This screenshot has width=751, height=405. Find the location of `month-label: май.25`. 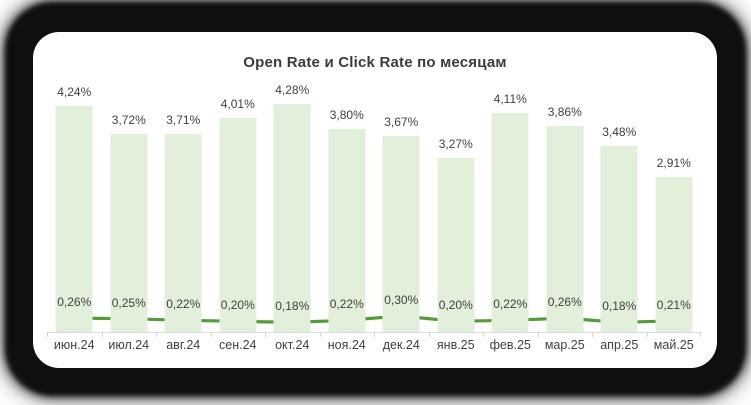

month-label: май.25 is located at coordinates (673, 345).